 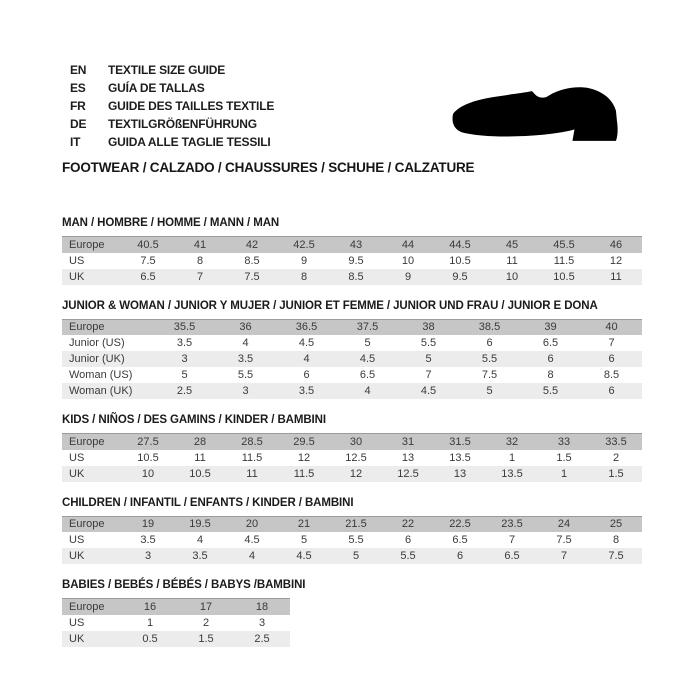 What do you see at coordinates (550, 327) in the screenshot?
I see `size-value: 39` at bounding box center [550, 327].